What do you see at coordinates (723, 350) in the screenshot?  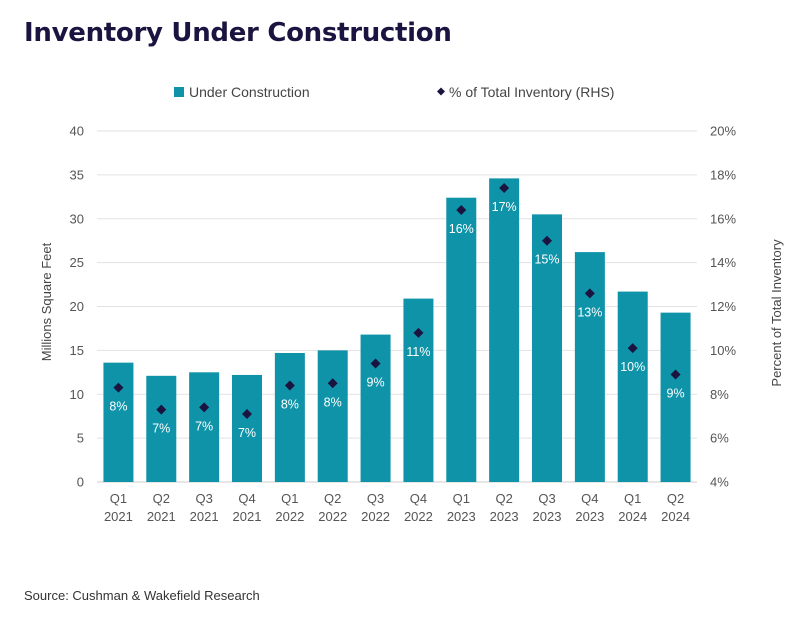 I see `y2-tick-label: 10%` at bounding box center [723, 350].